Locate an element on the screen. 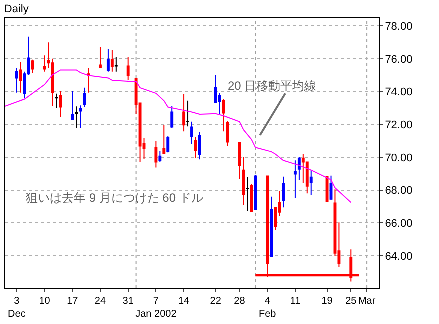  x-tick-label: 22 is located at coordinates (216, 301).